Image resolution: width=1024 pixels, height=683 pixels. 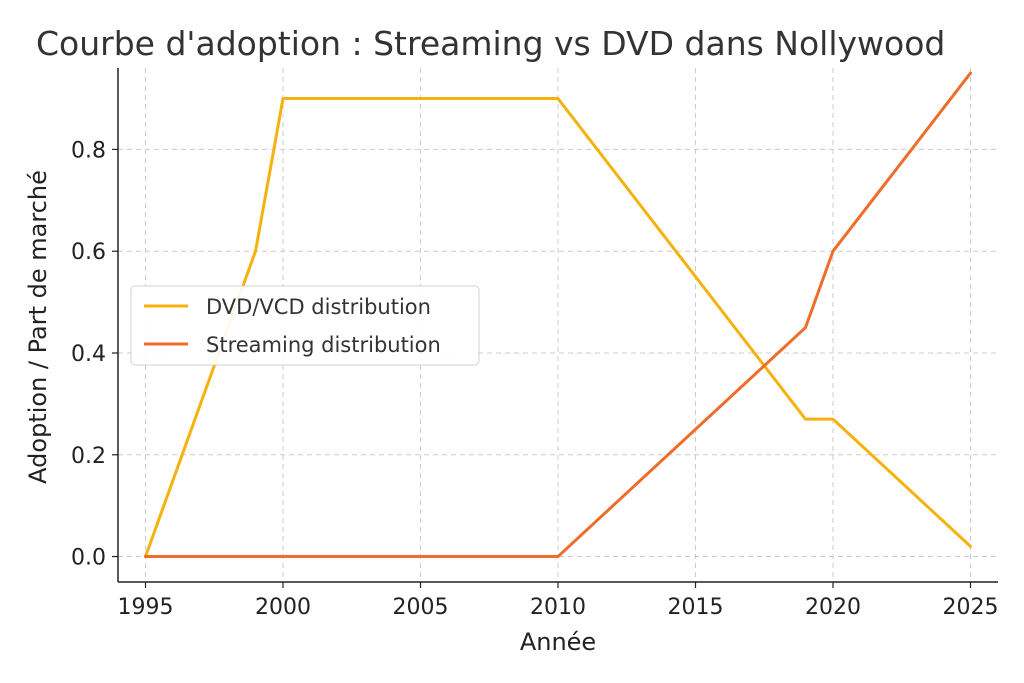 I want to click on legend-label-streaming: Streaming distribution, so click(x=323, y=345).